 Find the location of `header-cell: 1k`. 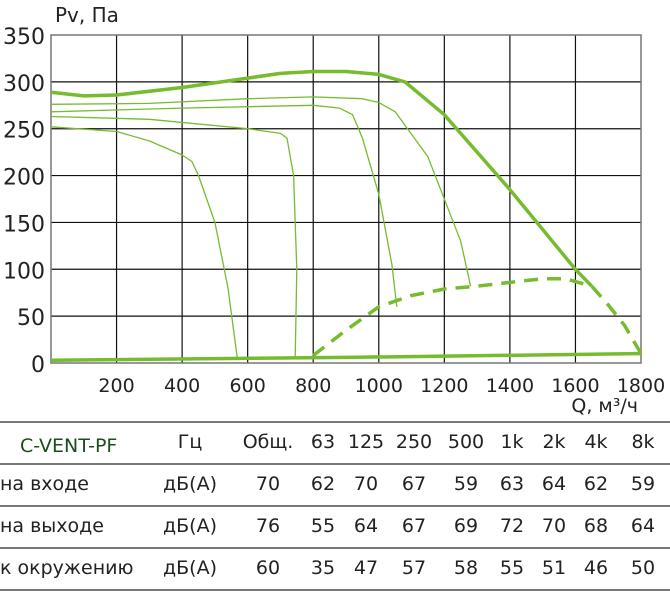

header-cell: 1k is located at coordinates (512, 442).